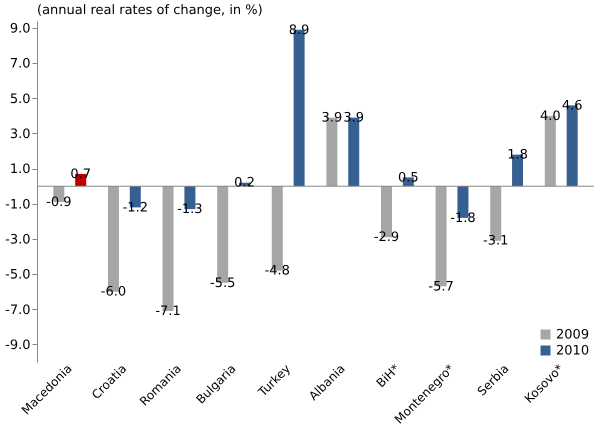 The width and height of the screenshot is (599, 430). What do you see at coordinates (20, 170) in the screenshot?
I see `y-tick-label: 1.0` at bounding box center [20, 170].